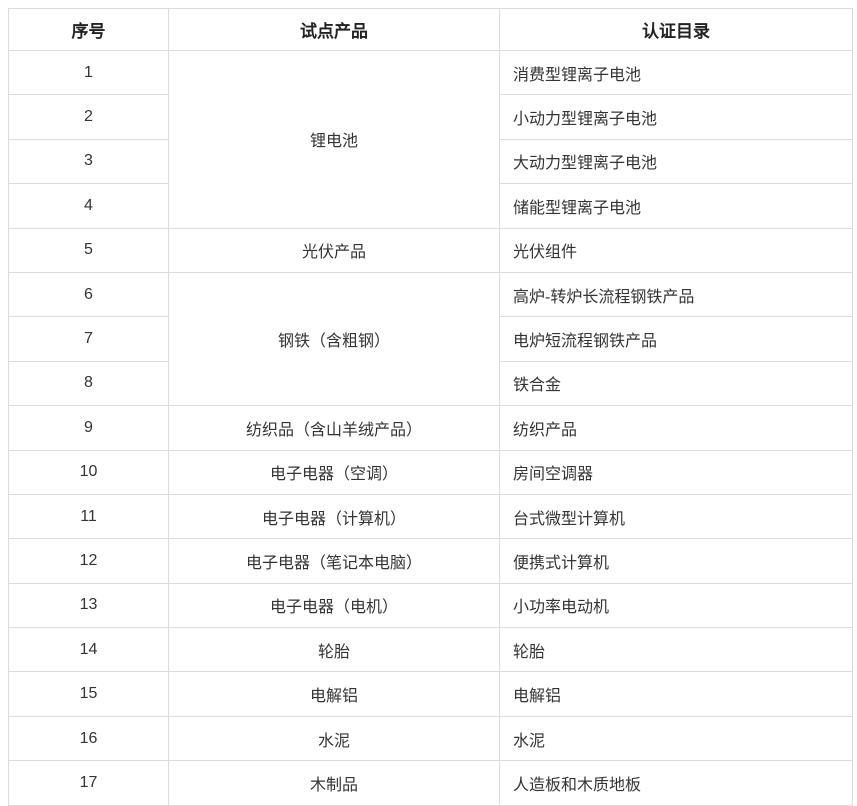 The image size is (857, 806). I want to click on table-row: 2 小动力型锂离子电池, so click(430, 117).